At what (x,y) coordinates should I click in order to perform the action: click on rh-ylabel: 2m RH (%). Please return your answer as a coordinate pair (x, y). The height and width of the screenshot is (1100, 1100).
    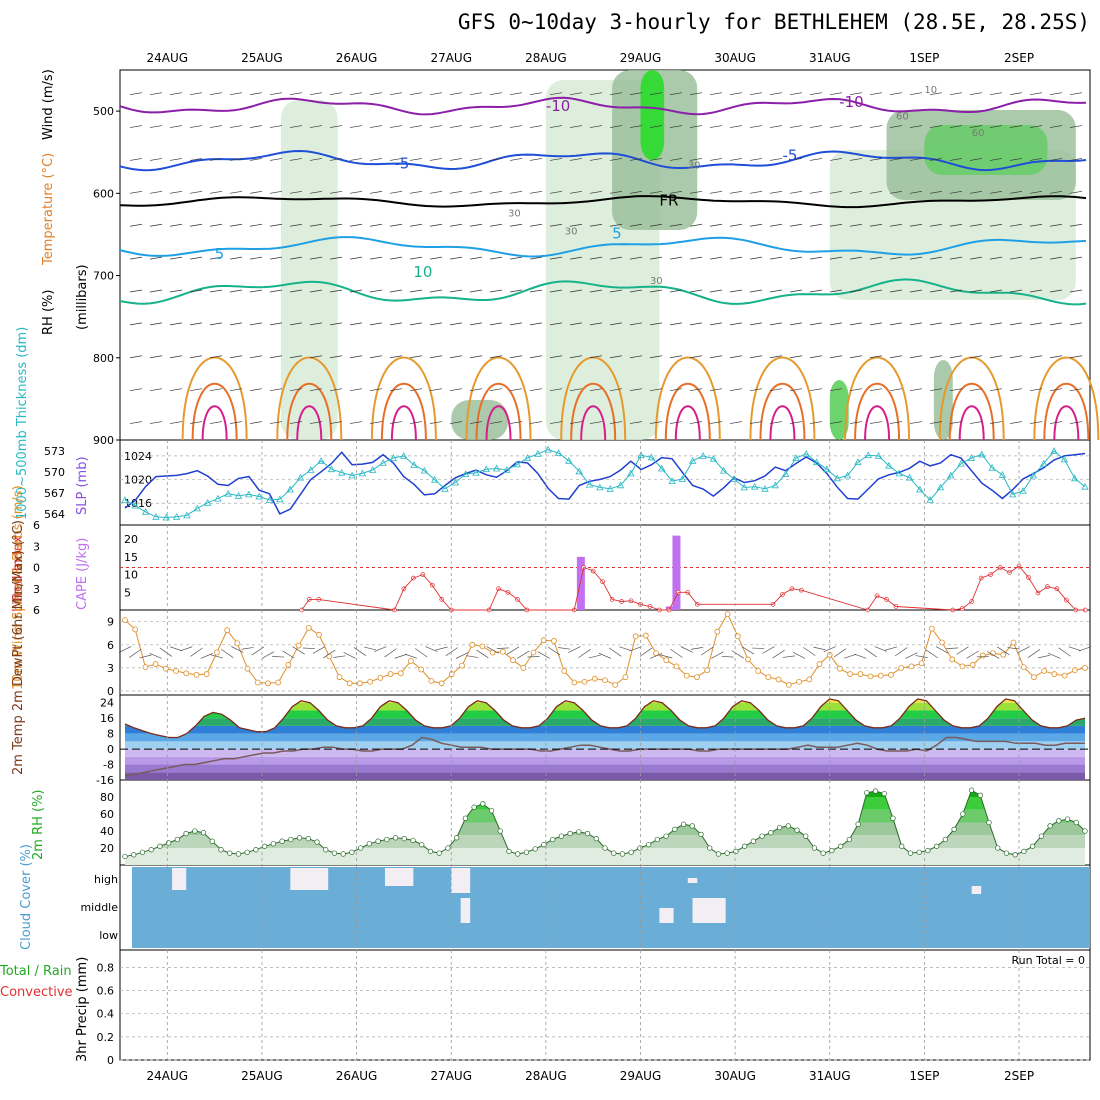
    Looking at the image, I should click on (38, 824).